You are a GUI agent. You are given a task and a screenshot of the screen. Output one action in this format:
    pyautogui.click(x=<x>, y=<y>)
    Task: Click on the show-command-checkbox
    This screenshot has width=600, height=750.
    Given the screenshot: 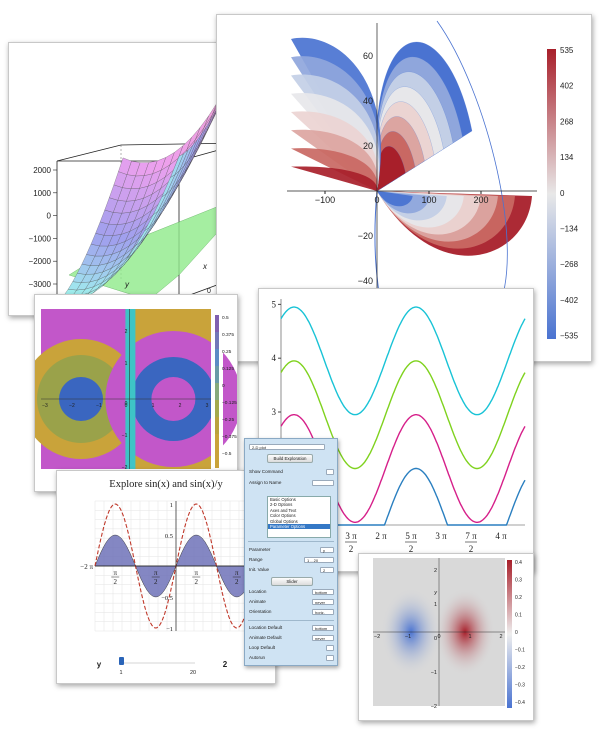 What is the action you would take?
    pyautogui.click(x=330, y=472)
    